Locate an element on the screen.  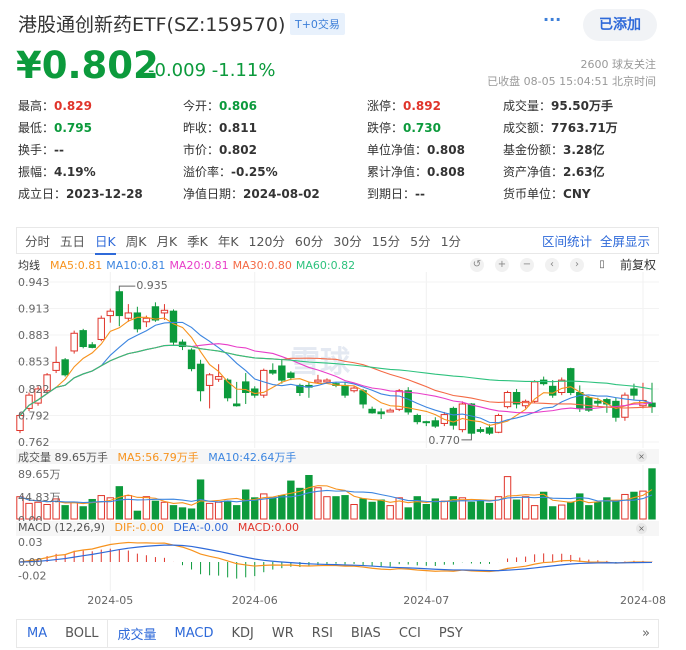
info-item: 振幅：4.19% is located at coordinates (57, 171).